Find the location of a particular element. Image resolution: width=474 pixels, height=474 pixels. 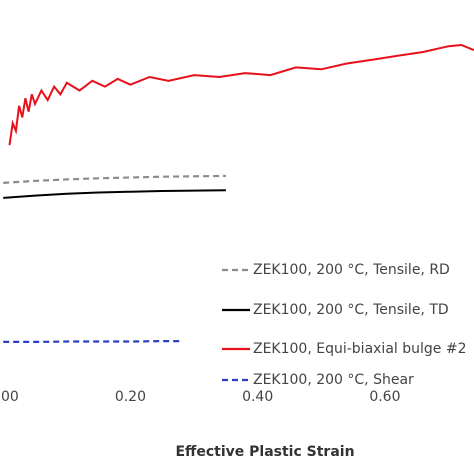

x-tick-label: 0.00 is located at coordinates (9, 397).